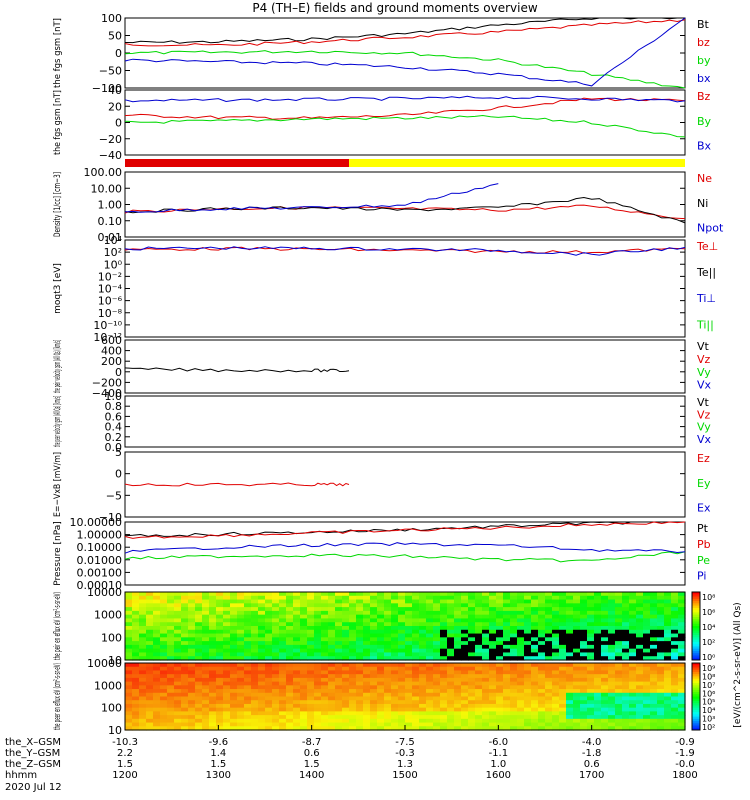 This screenshot has width=750, height=800. I want to click on xrow-value: -10.3, so click(125, 742).